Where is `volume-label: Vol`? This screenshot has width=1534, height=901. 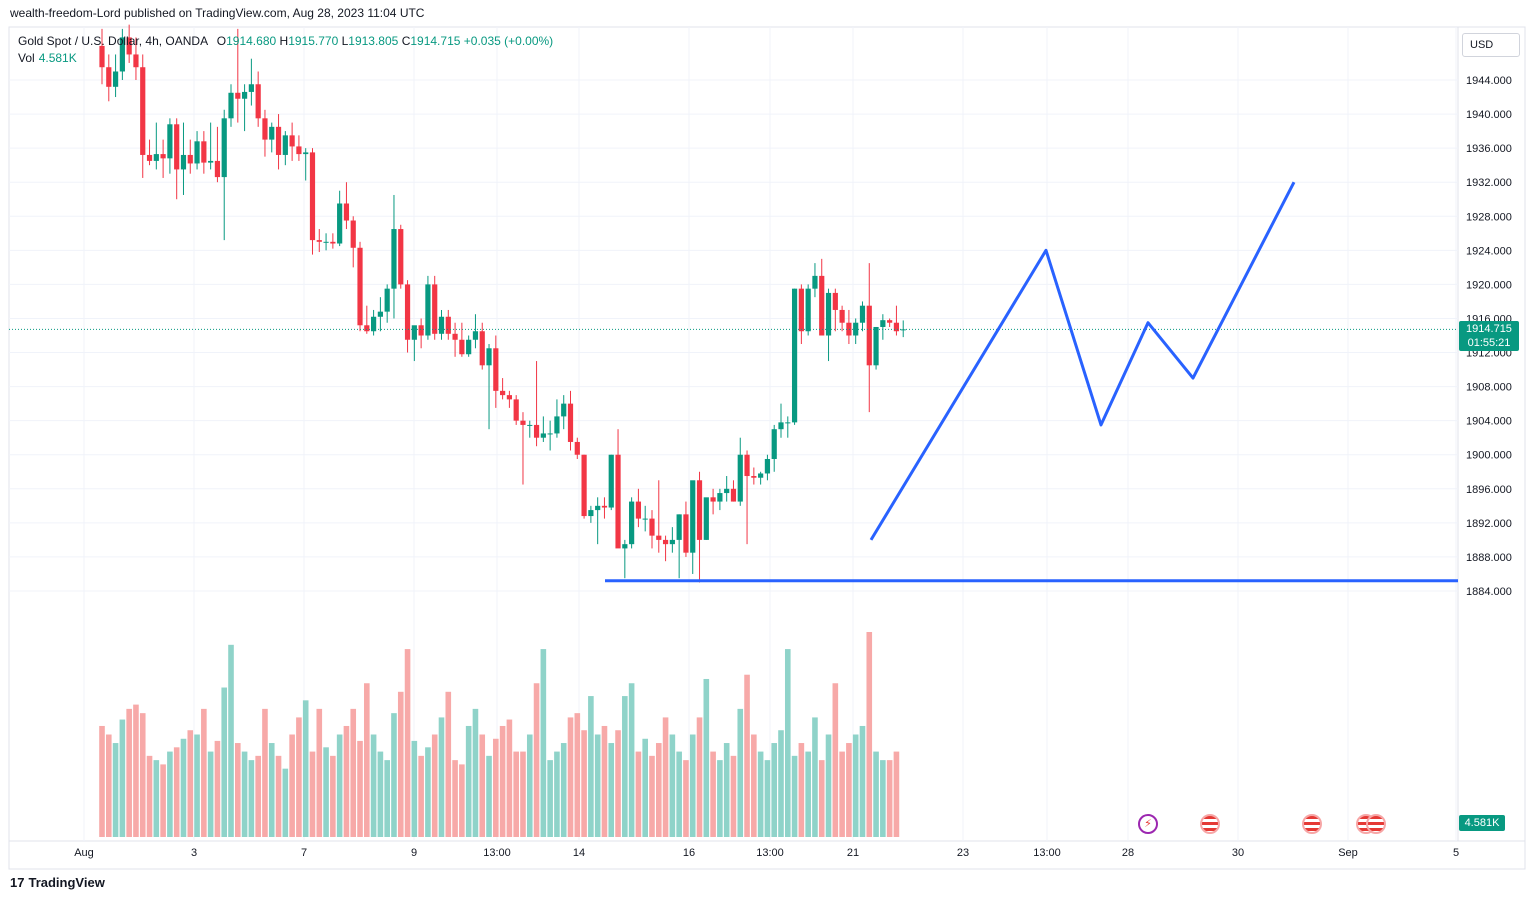
volume-label: Vol is located at coordinates (26, 58).